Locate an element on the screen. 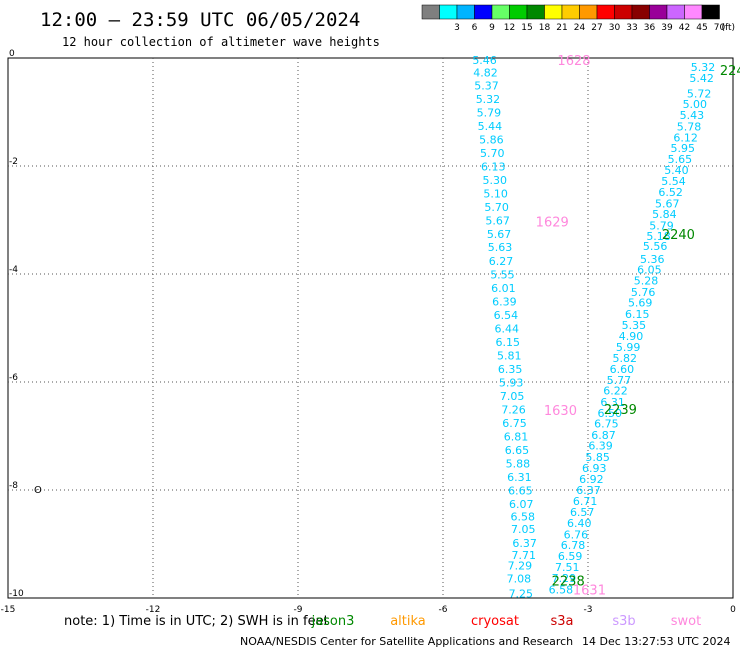  wave-height-value: 6.27 is located at coordinates (501, 261).